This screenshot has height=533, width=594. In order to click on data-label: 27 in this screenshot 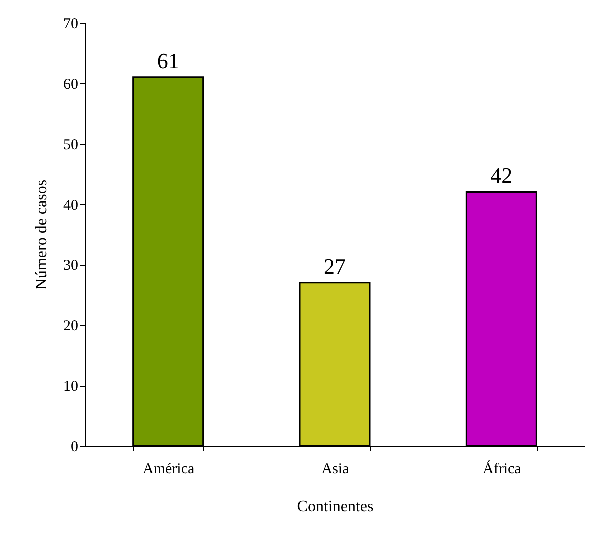, I will do `click(335, 266)`.